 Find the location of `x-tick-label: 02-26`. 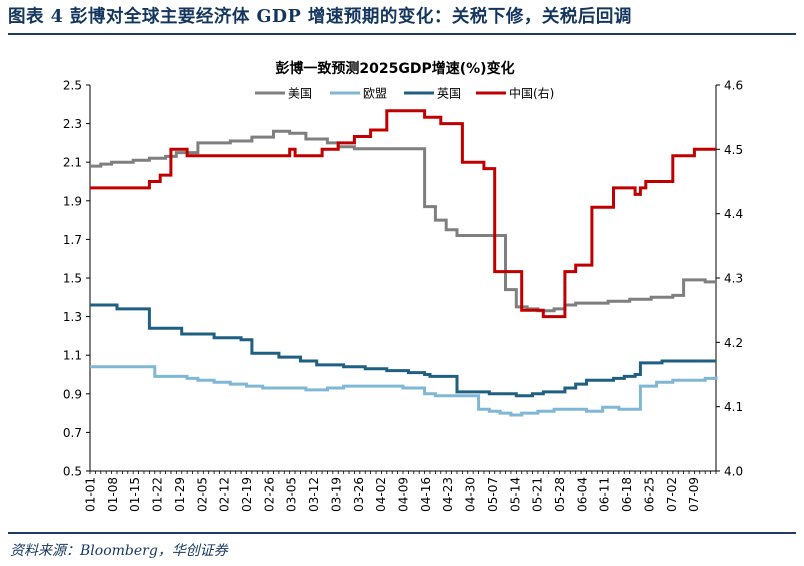

x-tick-label: 02-26 is located at coordinates (269, 494).